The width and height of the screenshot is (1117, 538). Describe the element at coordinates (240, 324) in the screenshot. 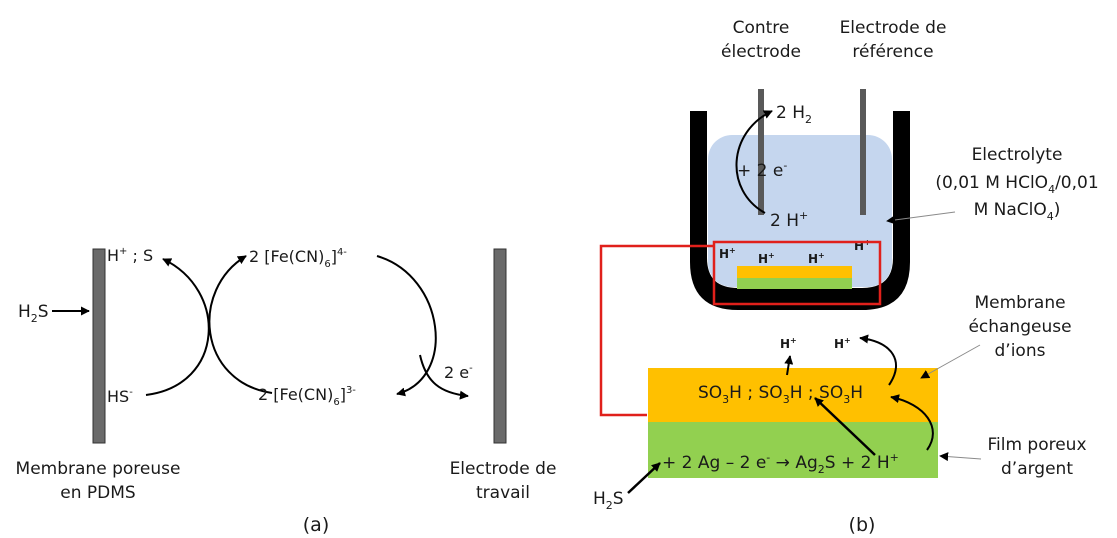

I see `reduction-arrow` at that location.